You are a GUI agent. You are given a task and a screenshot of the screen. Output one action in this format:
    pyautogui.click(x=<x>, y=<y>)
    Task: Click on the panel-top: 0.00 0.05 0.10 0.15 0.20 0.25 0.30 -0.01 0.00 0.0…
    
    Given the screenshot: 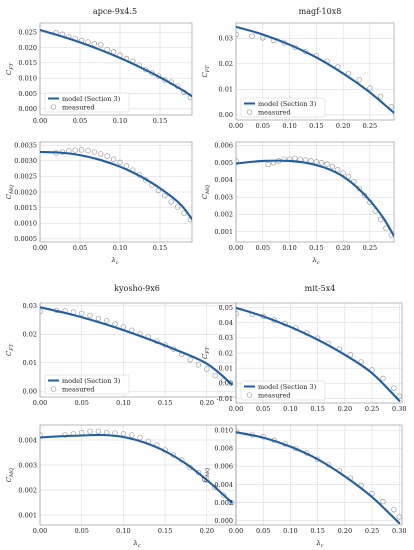 What is the action you would take?
    pyautogui.click(x=304, y=357)
    